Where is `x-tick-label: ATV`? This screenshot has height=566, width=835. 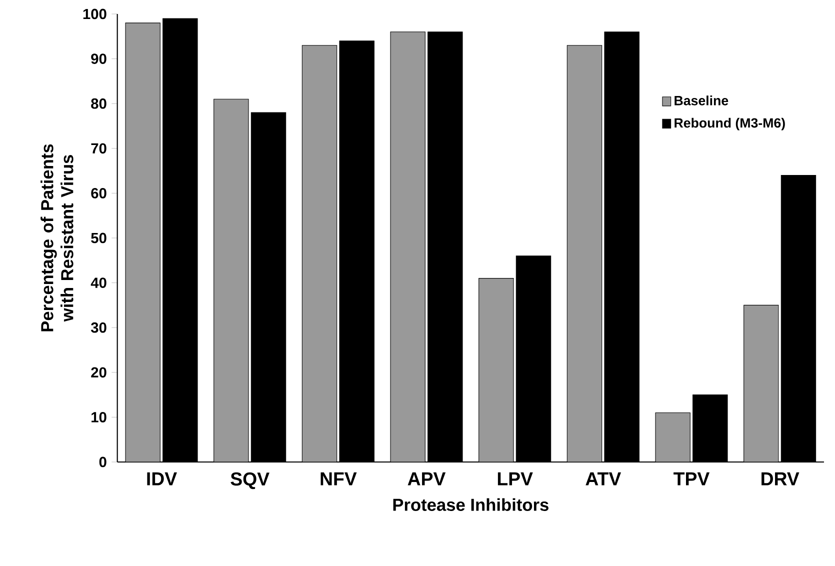
x-tick-label: ATV is located at coordinates (604, 479).